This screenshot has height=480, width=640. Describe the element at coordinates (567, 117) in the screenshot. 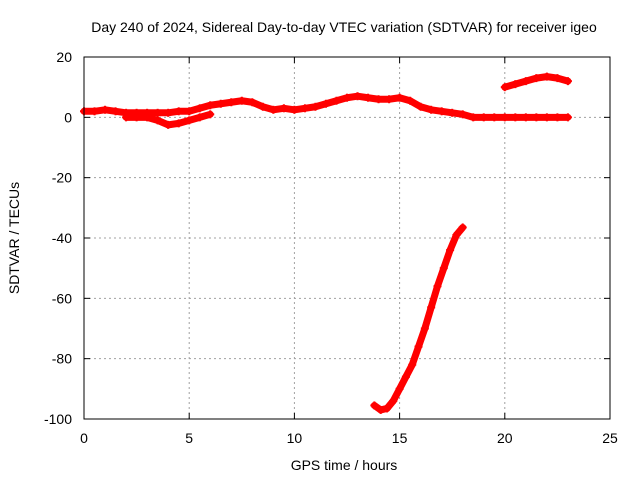

I see `data-point-main` at that location.